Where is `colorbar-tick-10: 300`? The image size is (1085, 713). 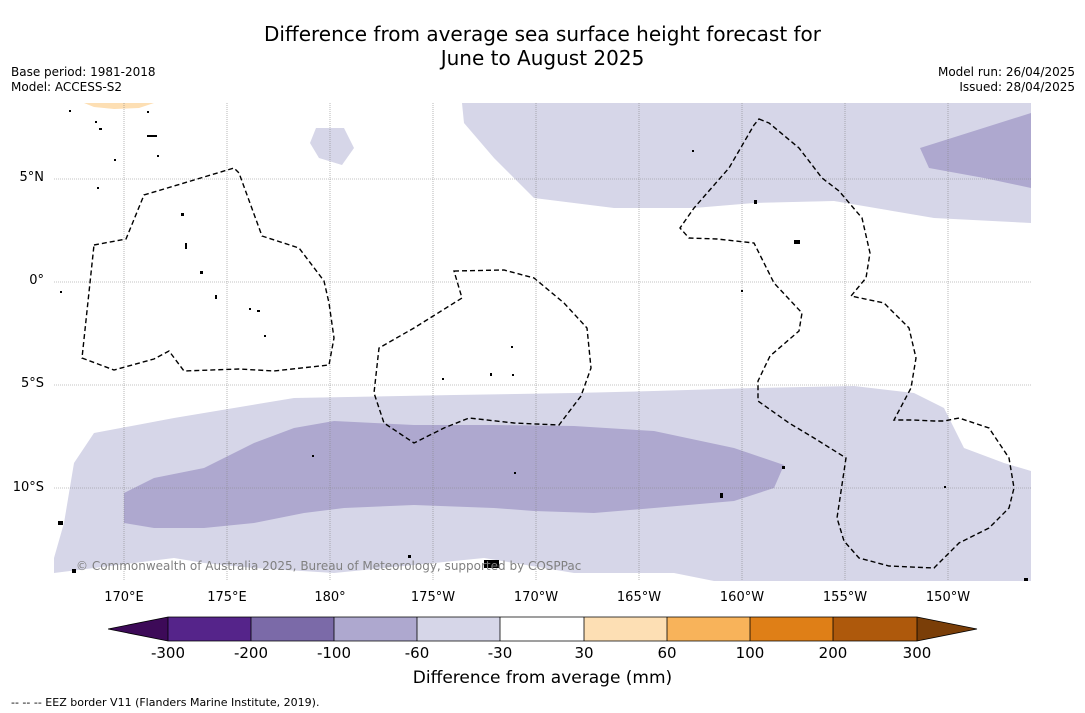 colorbar-tick-10: 300 is located at coordinates (917, 653).